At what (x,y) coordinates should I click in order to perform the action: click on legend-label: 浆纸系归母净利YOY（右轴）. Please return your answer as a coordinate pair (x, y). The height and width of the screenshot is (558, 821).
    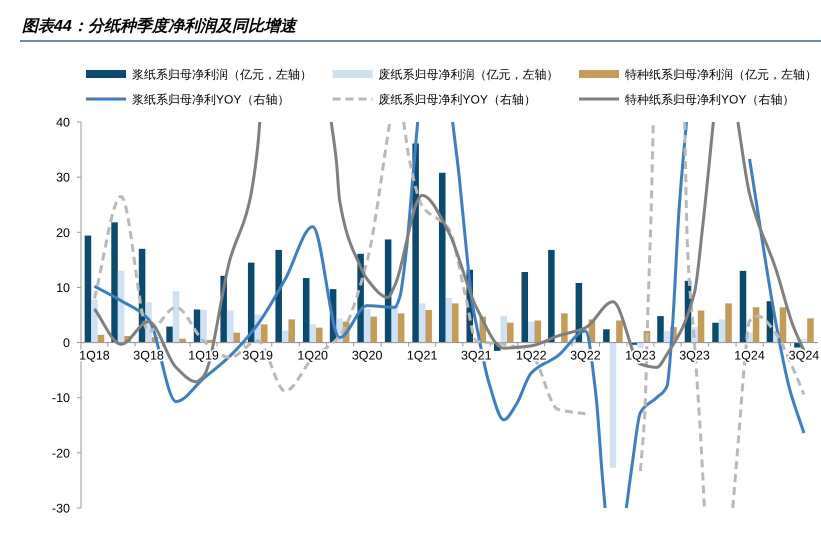
    Looking at the image, I should click on (211, 99).